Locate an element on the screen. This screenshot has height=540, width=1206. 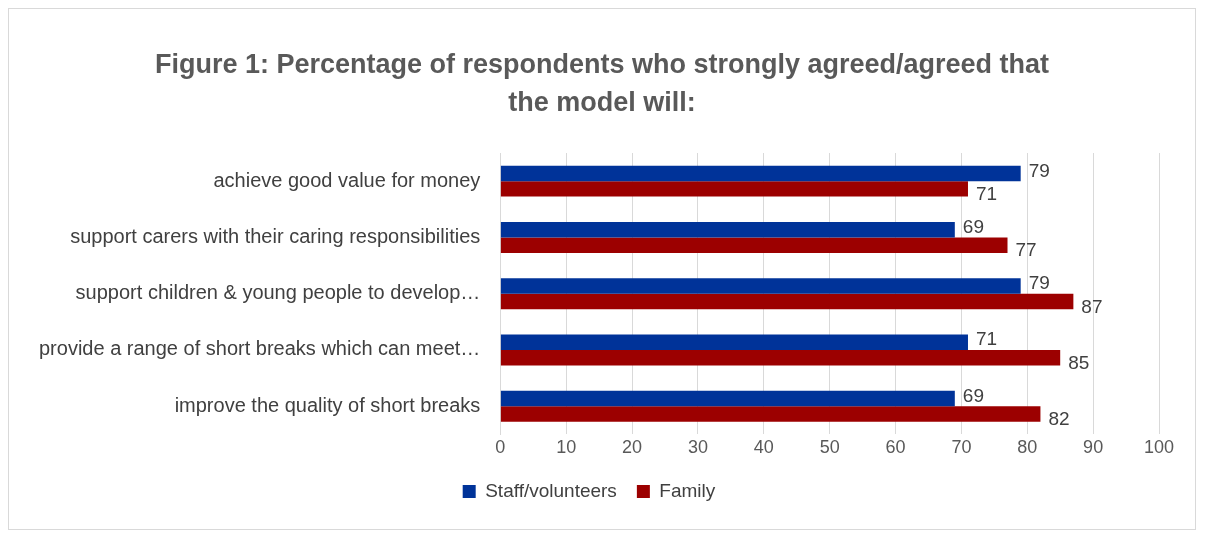
x-tick-label: 60 is located at coordinates (895, 447).